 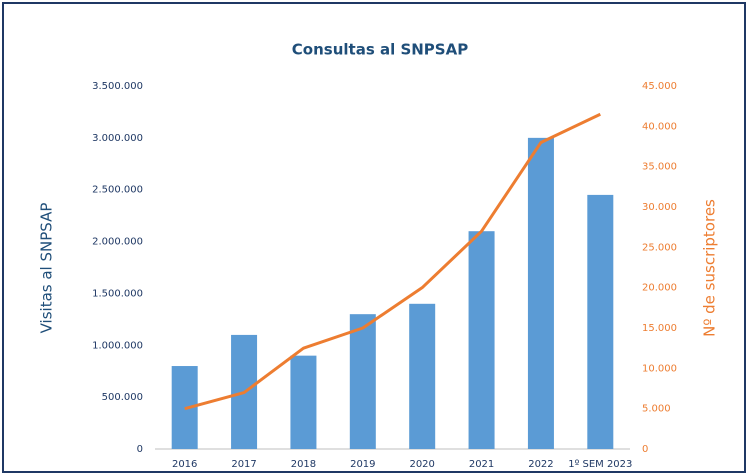 I want to click on y2-tick-label: 10.000, so click(x=659, y=368).